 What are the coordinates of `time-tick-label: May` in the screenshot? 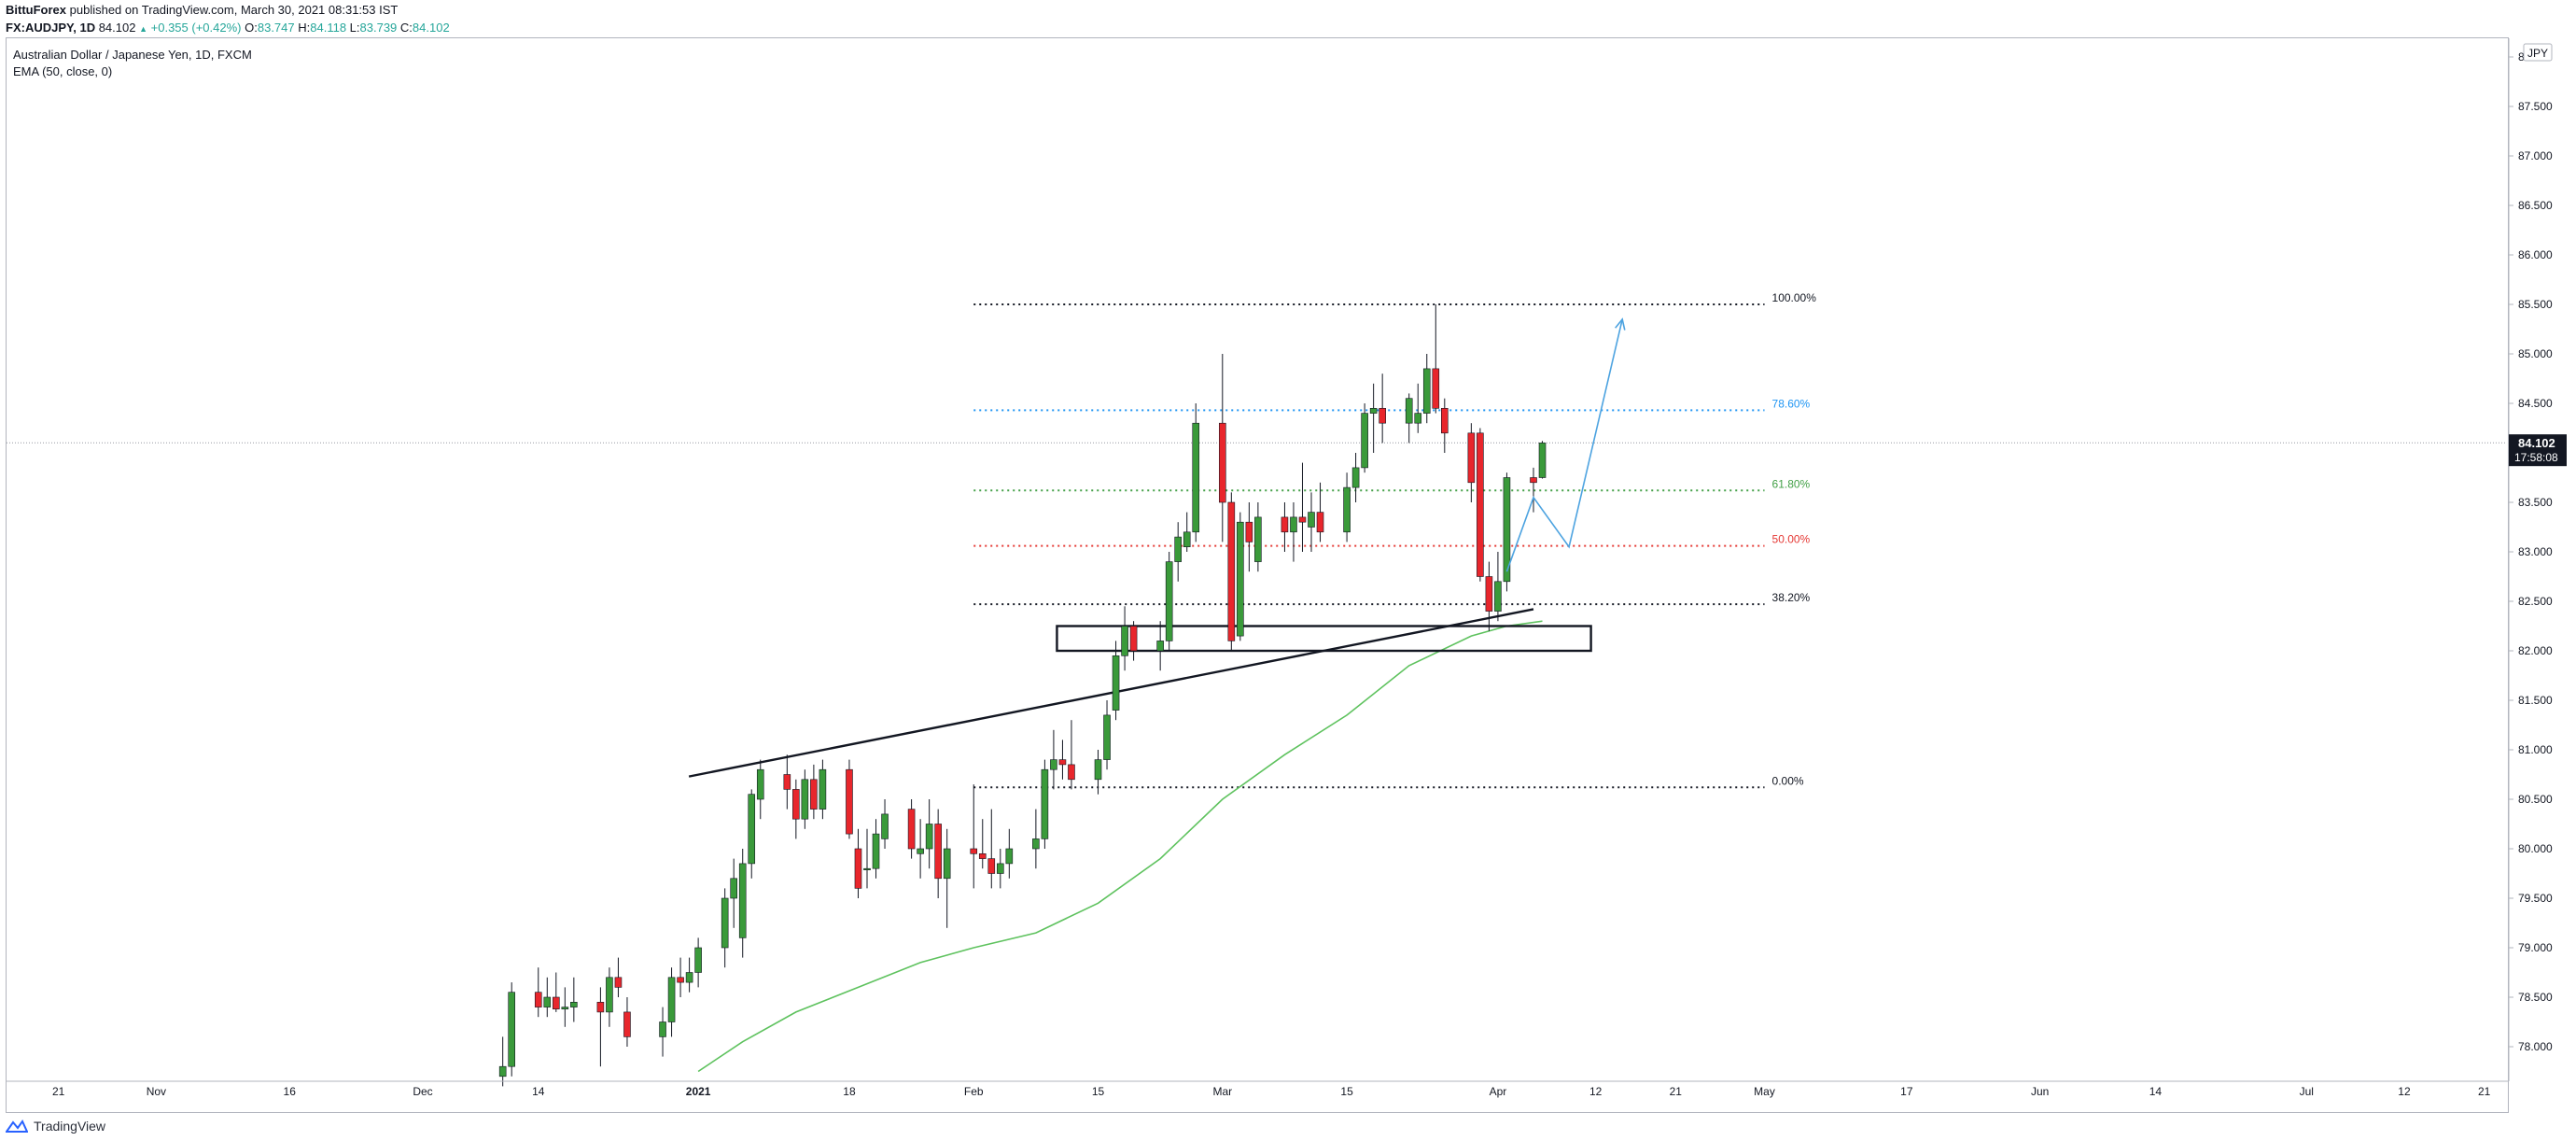 It's located at (1764, 1092).